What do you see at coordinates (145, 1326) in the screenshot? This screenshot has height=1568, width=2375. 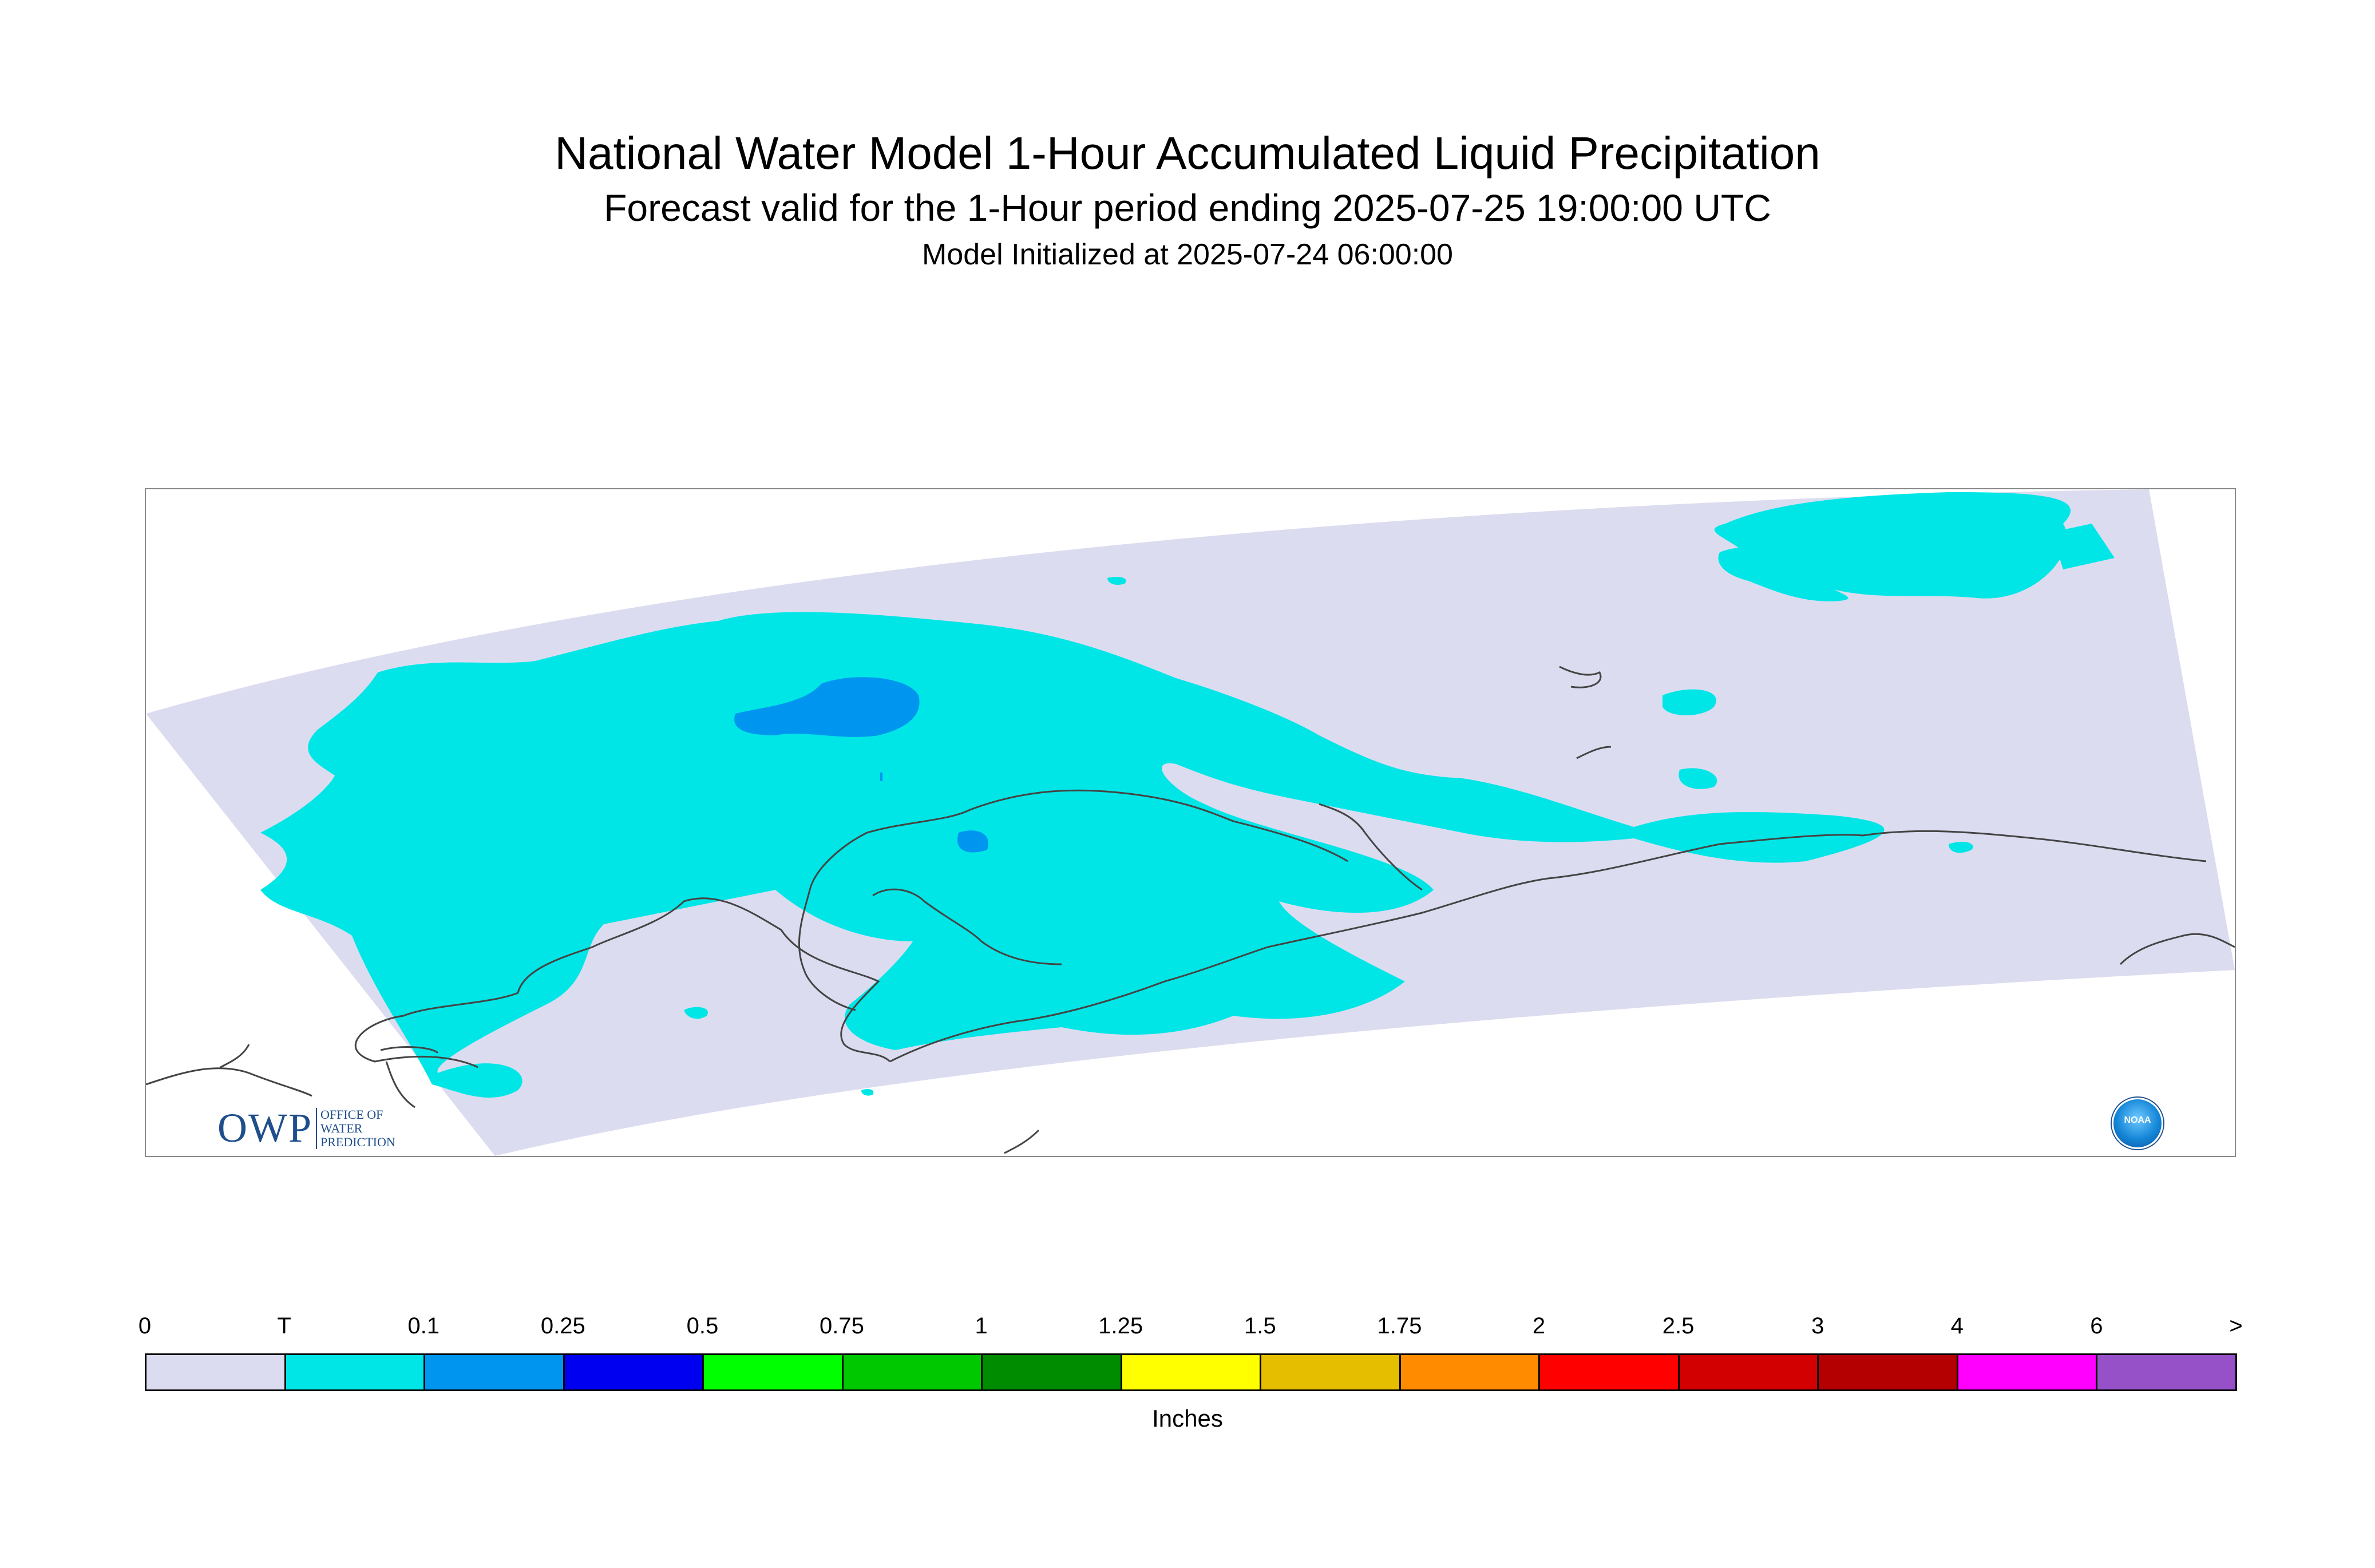 I see `legend-tick-label: 0` at bounding box center [145, 1326].